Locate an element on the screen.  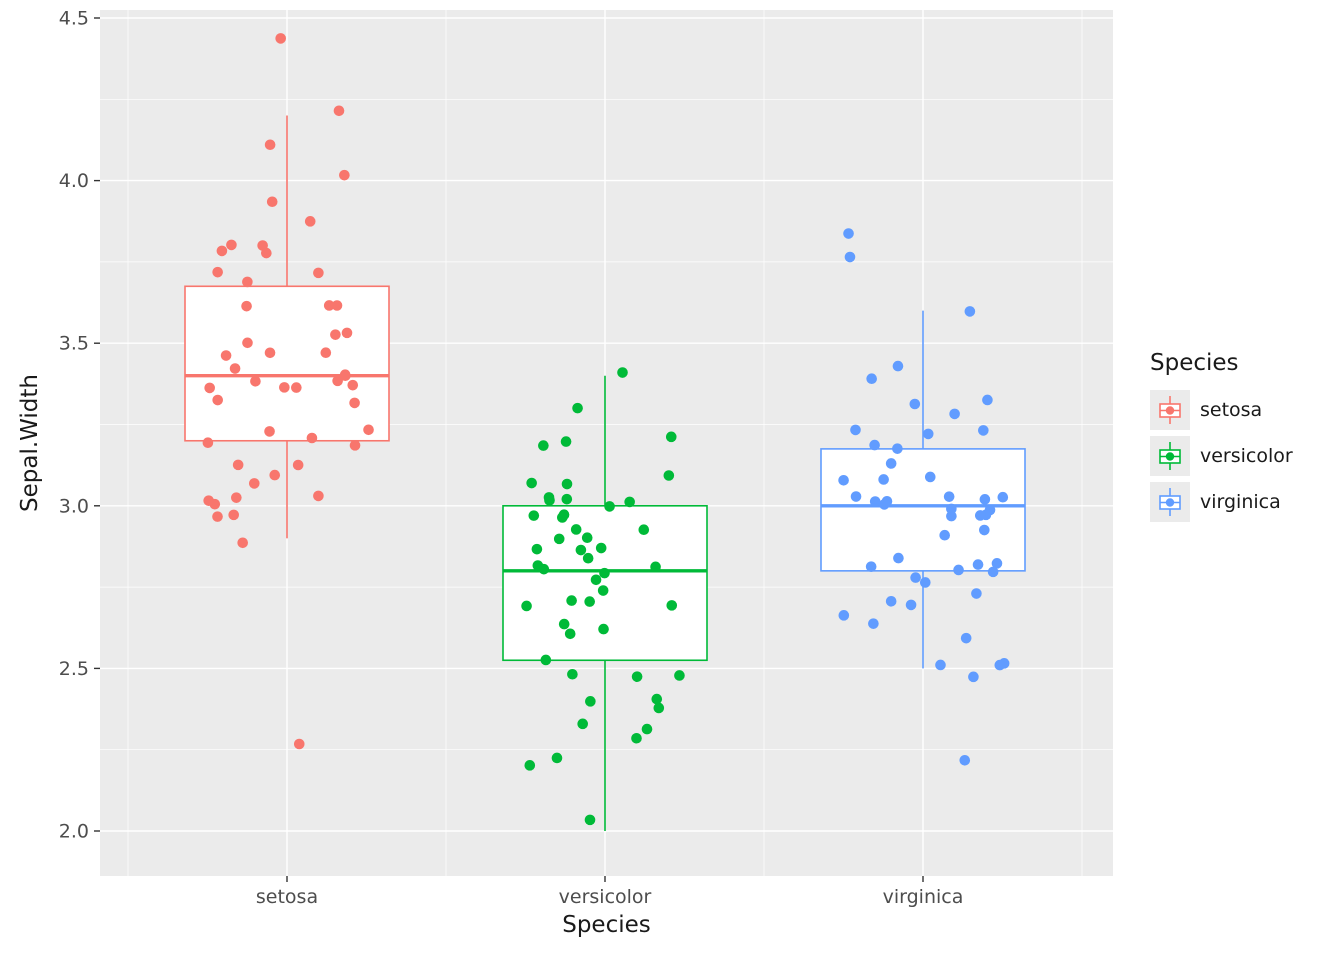
x-tick-label: setosa is located at coordinates (287, 897).